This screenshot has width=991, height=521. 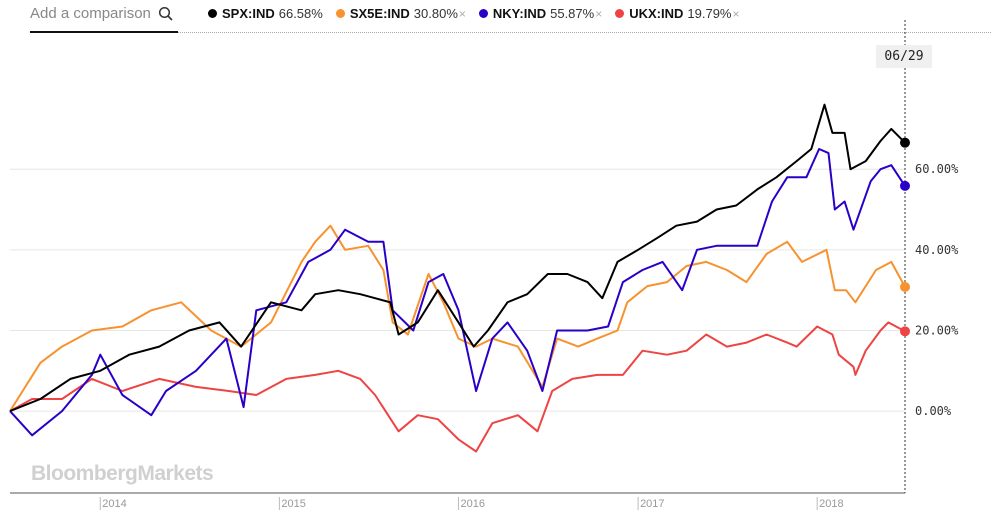 What do you see at coordinates (166, 14) in the screenshot?
I see `search-icon` at bounding box center [166, 14].